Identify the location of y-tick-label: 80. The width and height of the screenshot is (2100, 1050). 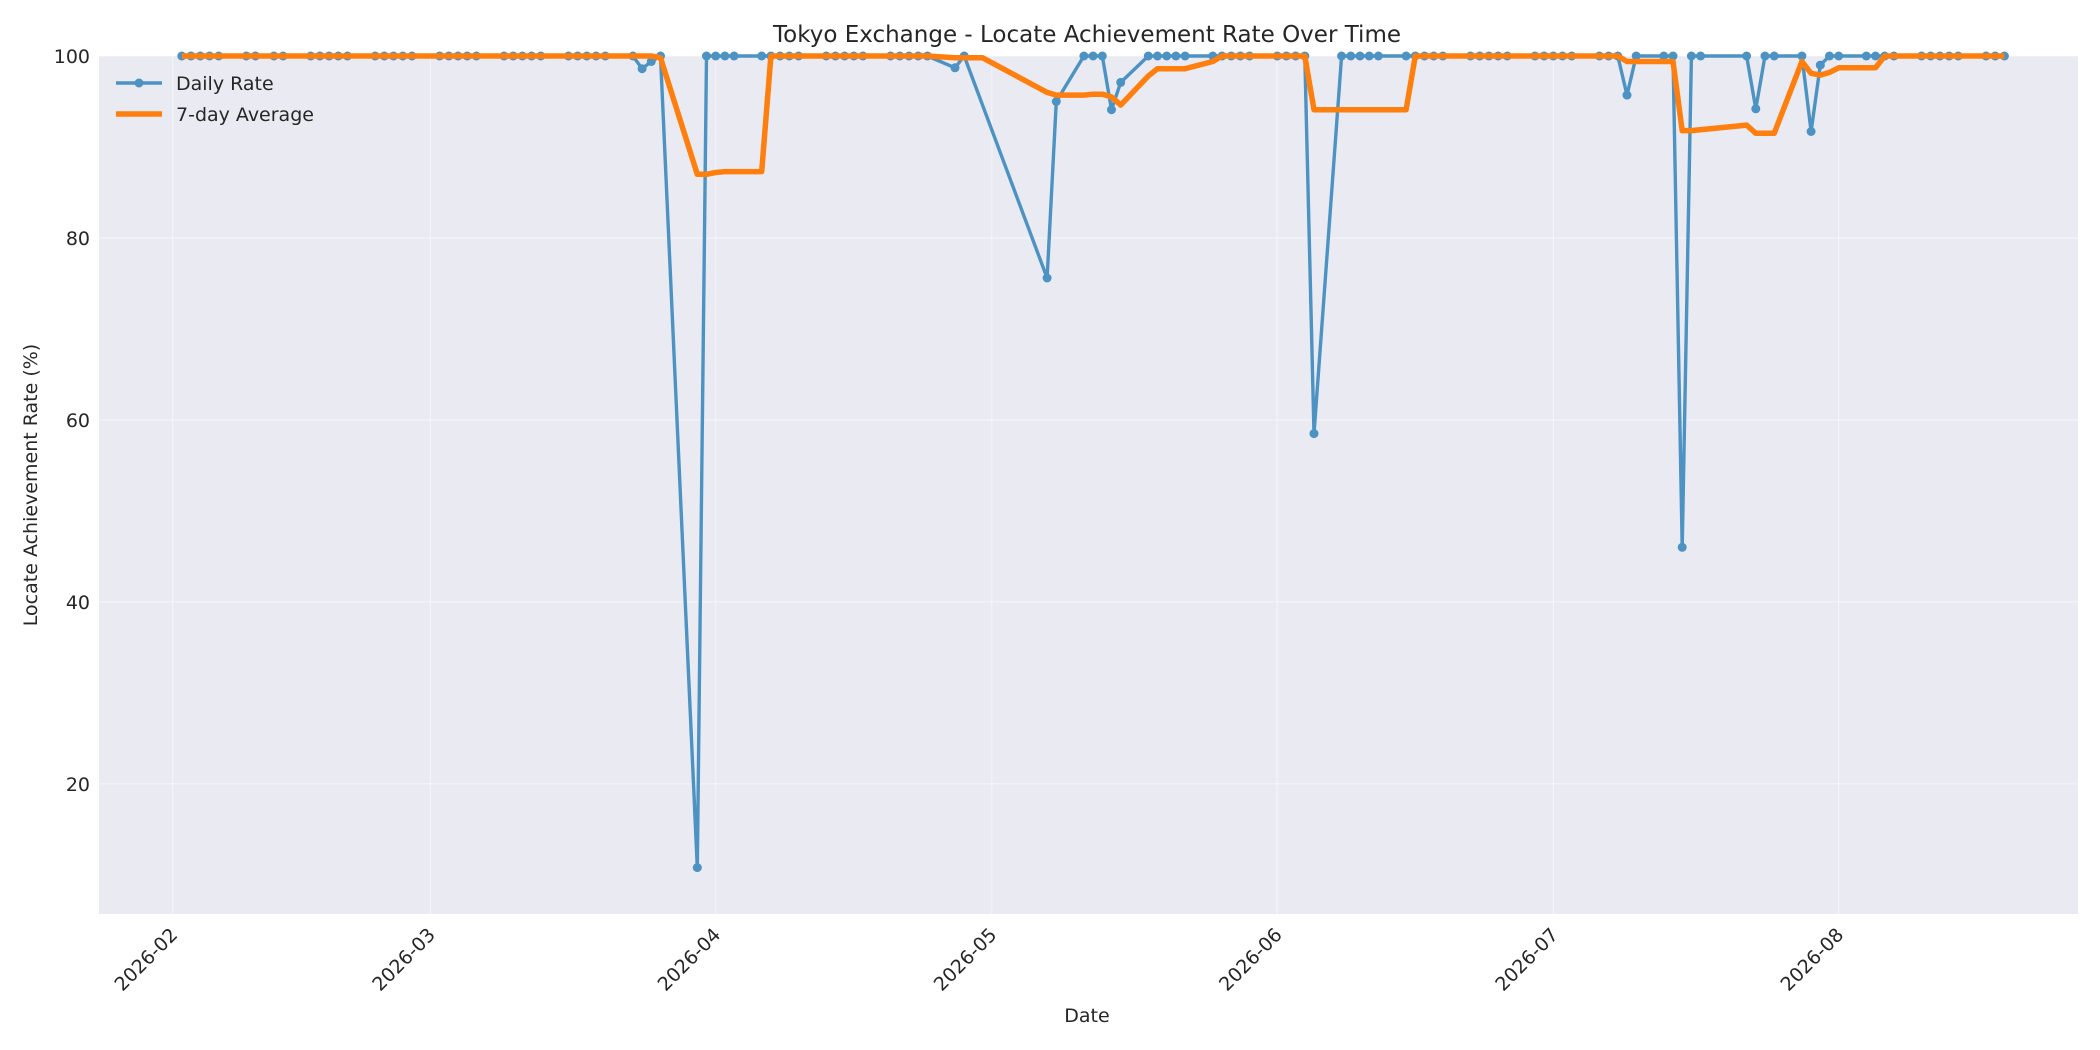
(78, 239).